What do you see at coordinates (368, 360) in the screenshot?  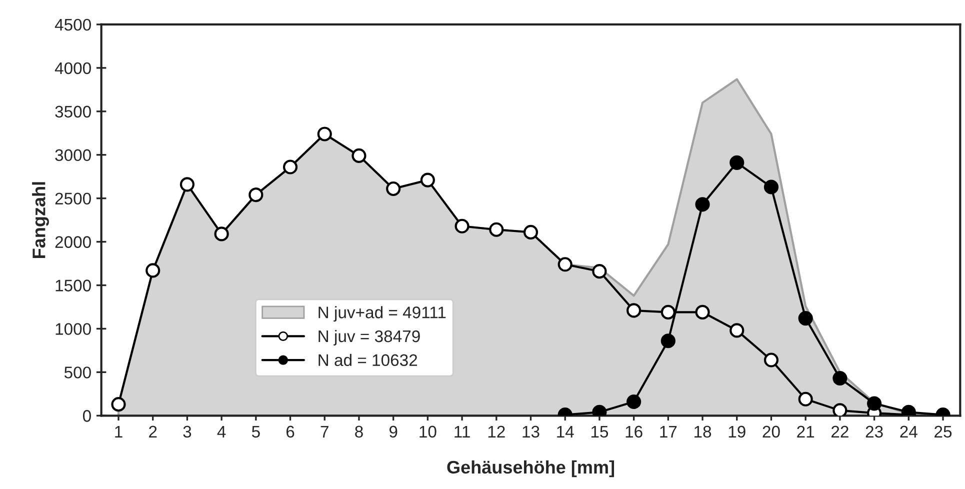 I see `legend-label: N ad = 10632` at bounding box center [368, 360].